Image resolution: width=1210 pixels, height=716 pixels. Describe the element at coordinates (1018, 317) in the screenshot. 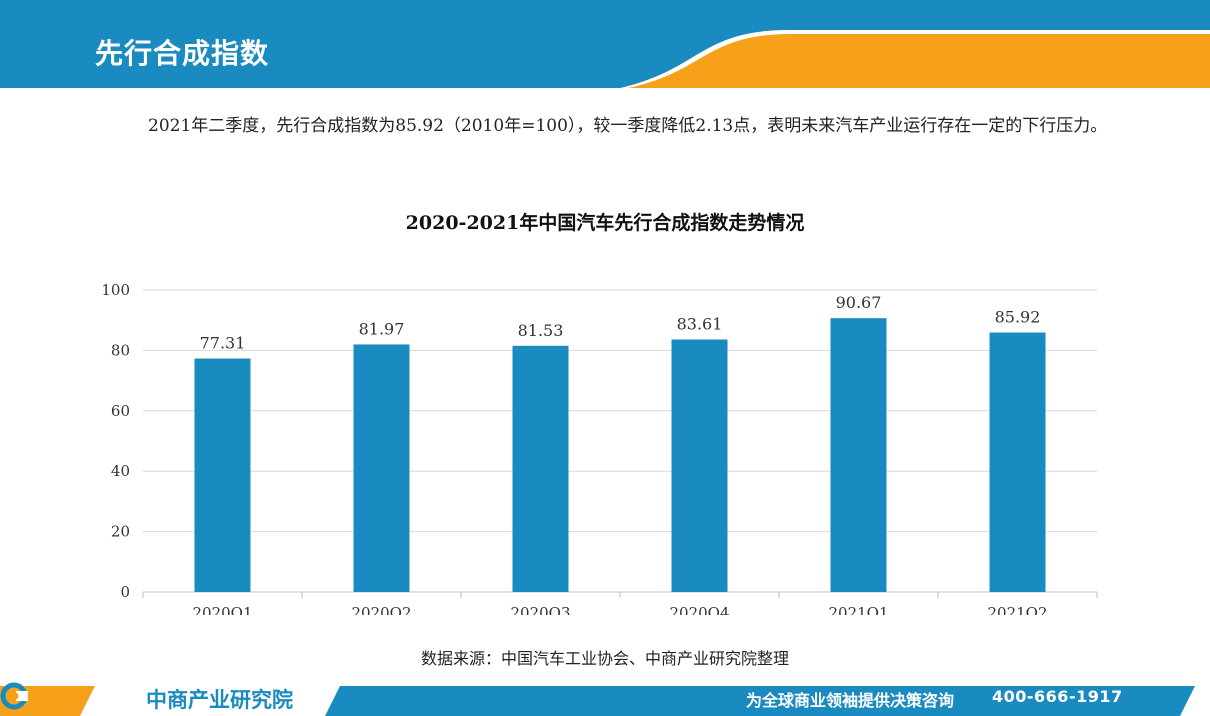

I see `data-label: 85.92` at that location.